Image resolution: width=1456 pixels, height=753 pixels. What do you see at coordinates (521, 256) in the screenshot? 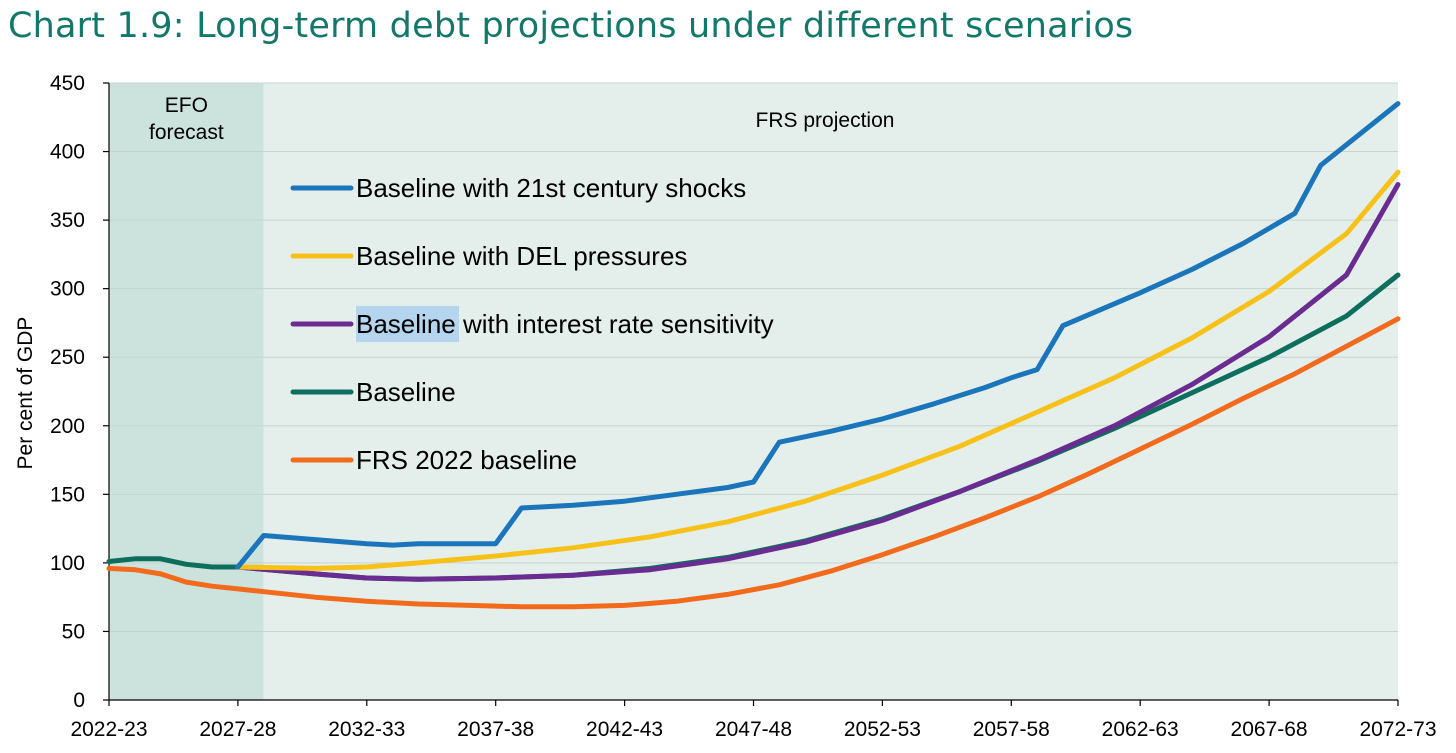
I see `legend-label: Baseline with DEL pressures` at bounding box center [521, 256].